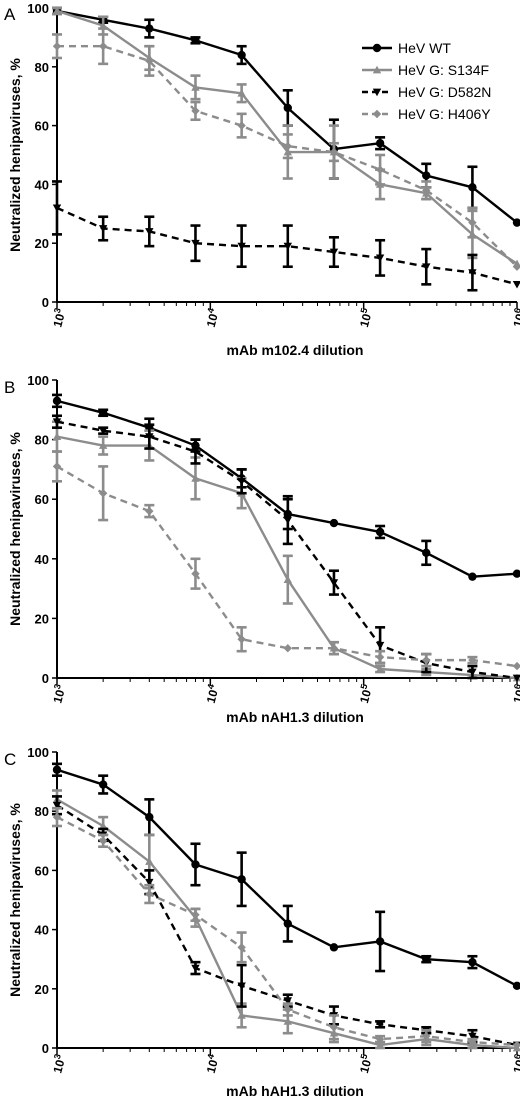 Image resolution: width=520 pixels, height=1113 pixels. Describe the element at coordinates (295, 1091) in the screenshot. I see `panel-c-x-axis-label: mAb hAH1.3 dilution` at that location.